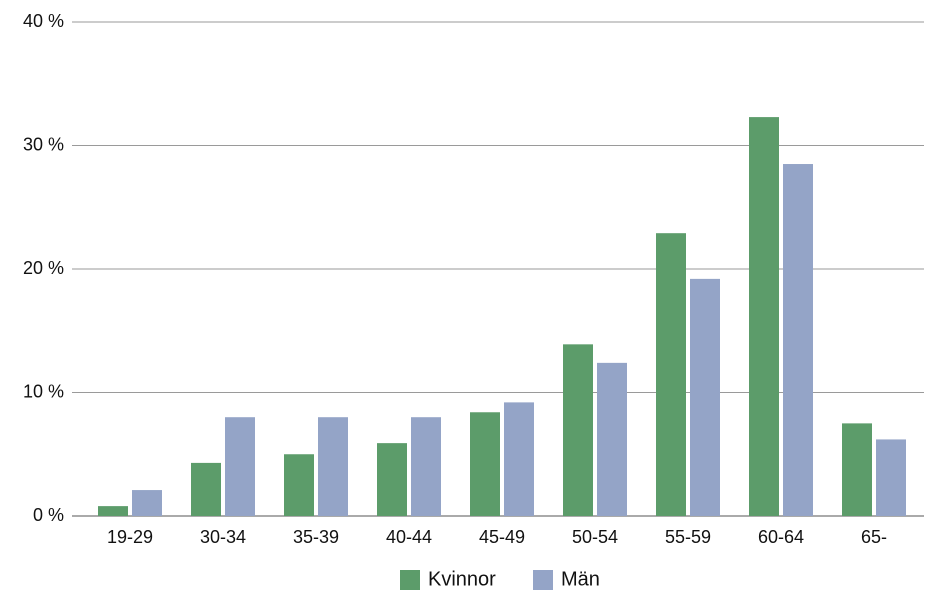  What do you see at coordinates (891, 477) in the screenshot?
I see `bar-m-n-65-` at bounding box center [891, 477].